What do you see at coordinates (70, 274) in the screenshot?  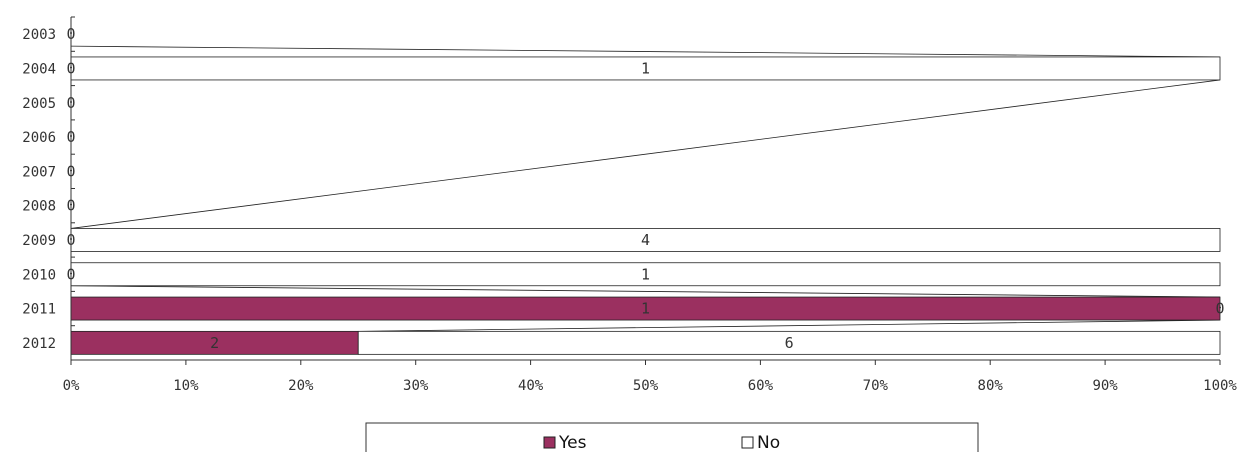 I see `data-label-yes-2010: 0` at bounding box center [70, 274].